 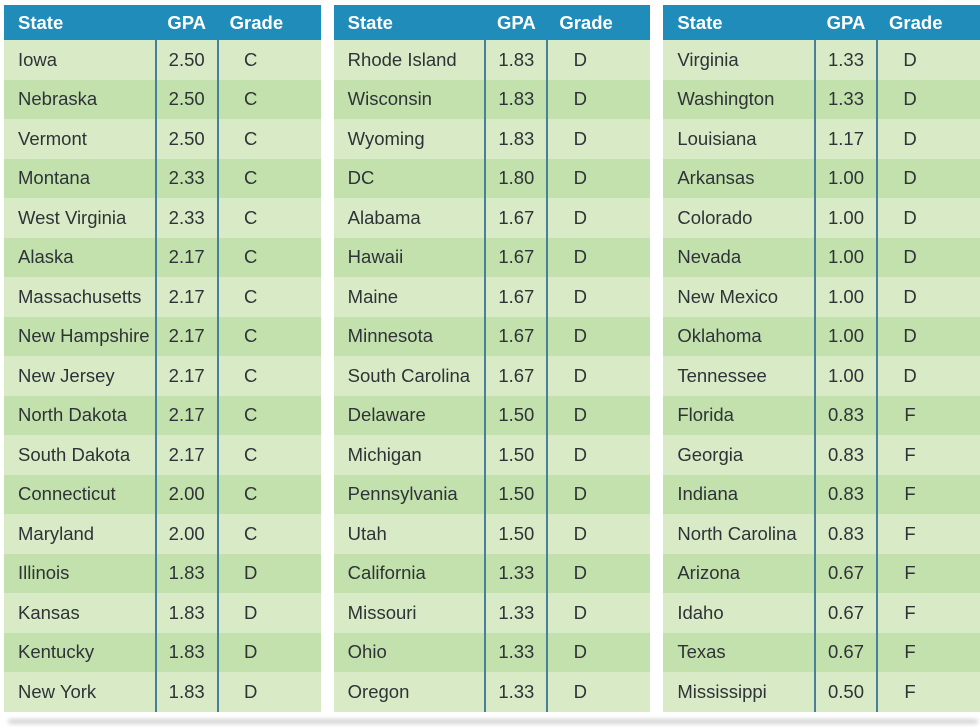 I want to click on state-cell: Illinois, so click(x=44, y=573).